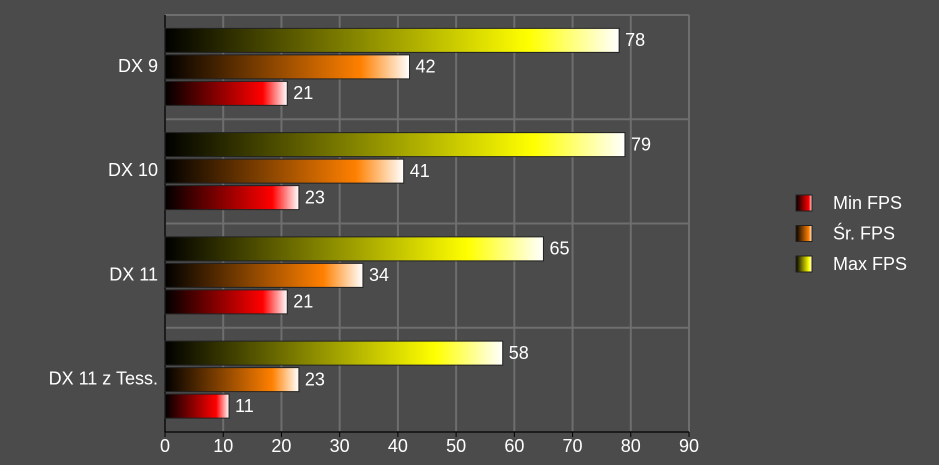 The width and height of the screenshot is (939, 465). Describe the element at coordinates (559, 249) in the screenshot. I see `value-label: 65` at that location.